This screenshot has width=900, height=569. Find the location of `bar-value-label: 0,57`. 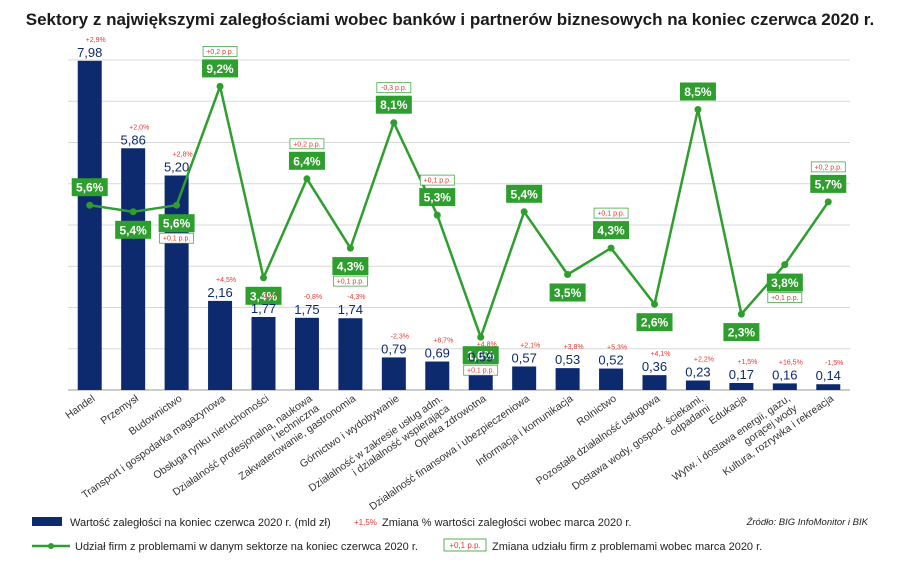

bar-value-label: 0,57 is located at coordinates (524, 357).